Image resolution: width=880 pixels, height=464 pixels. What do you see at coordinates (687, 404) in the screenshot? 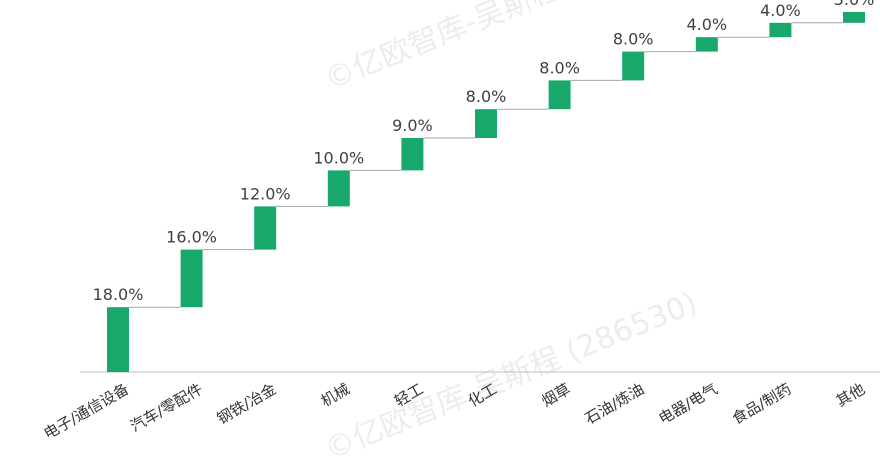
I see `x-tick-label: 电器/电气` at bounding box center [687, 404].